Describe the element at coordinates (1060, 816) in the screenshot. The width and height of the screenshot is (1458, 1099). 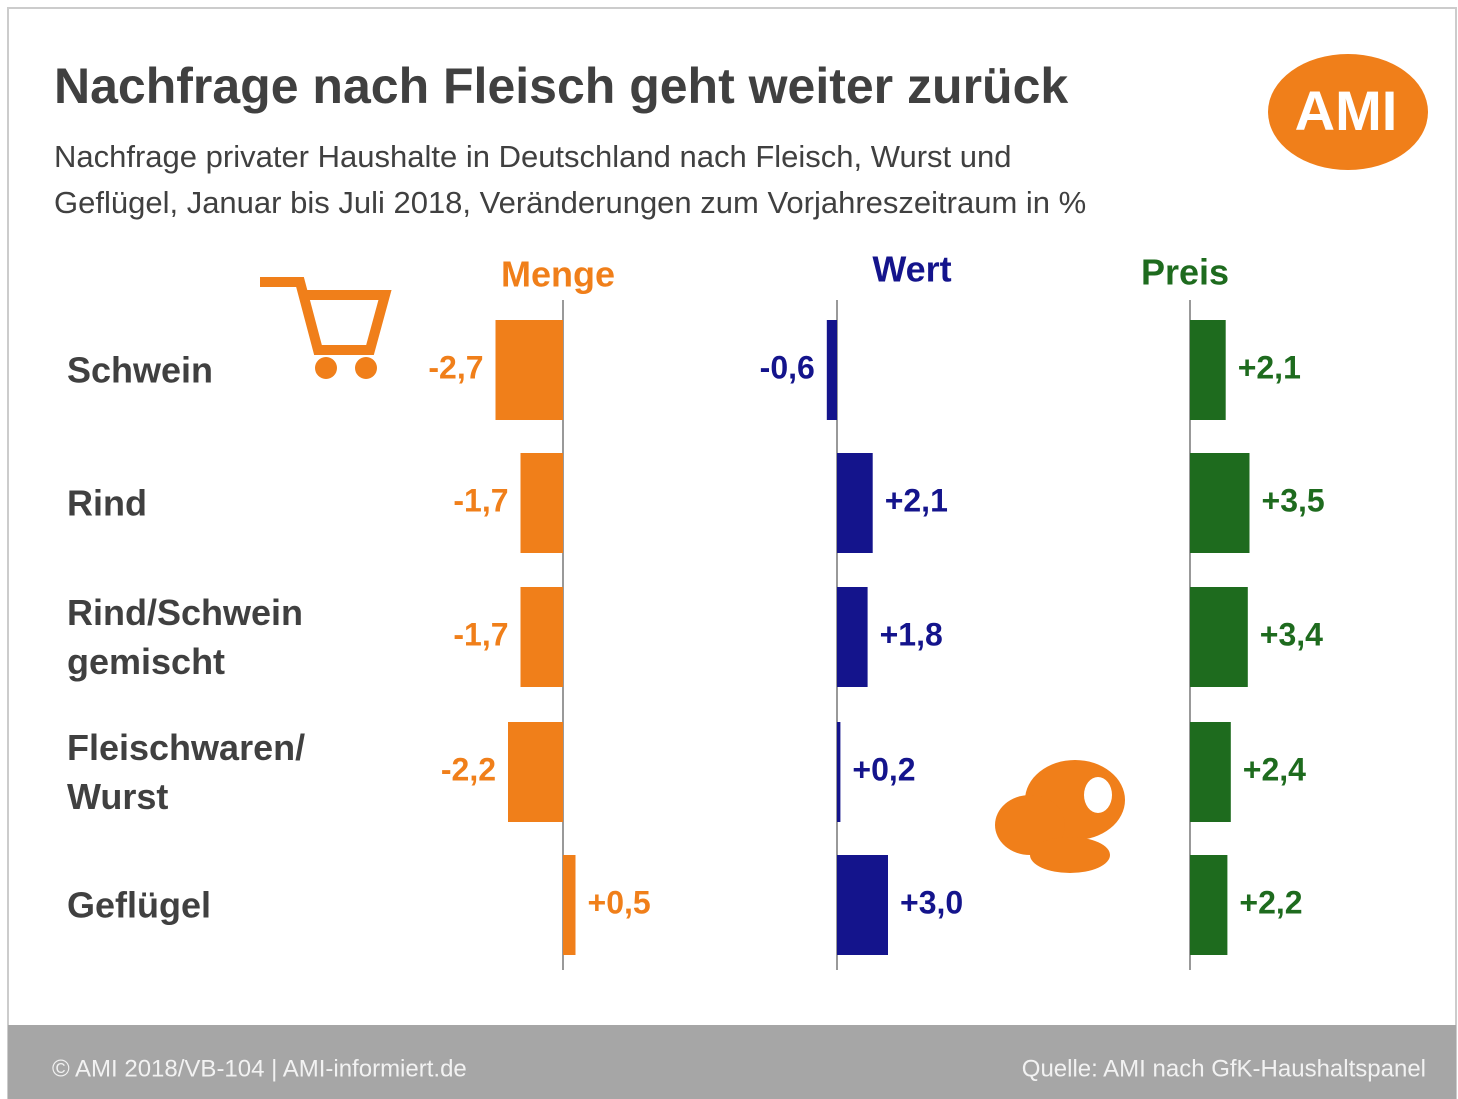
I see `meat-icon` at that location.